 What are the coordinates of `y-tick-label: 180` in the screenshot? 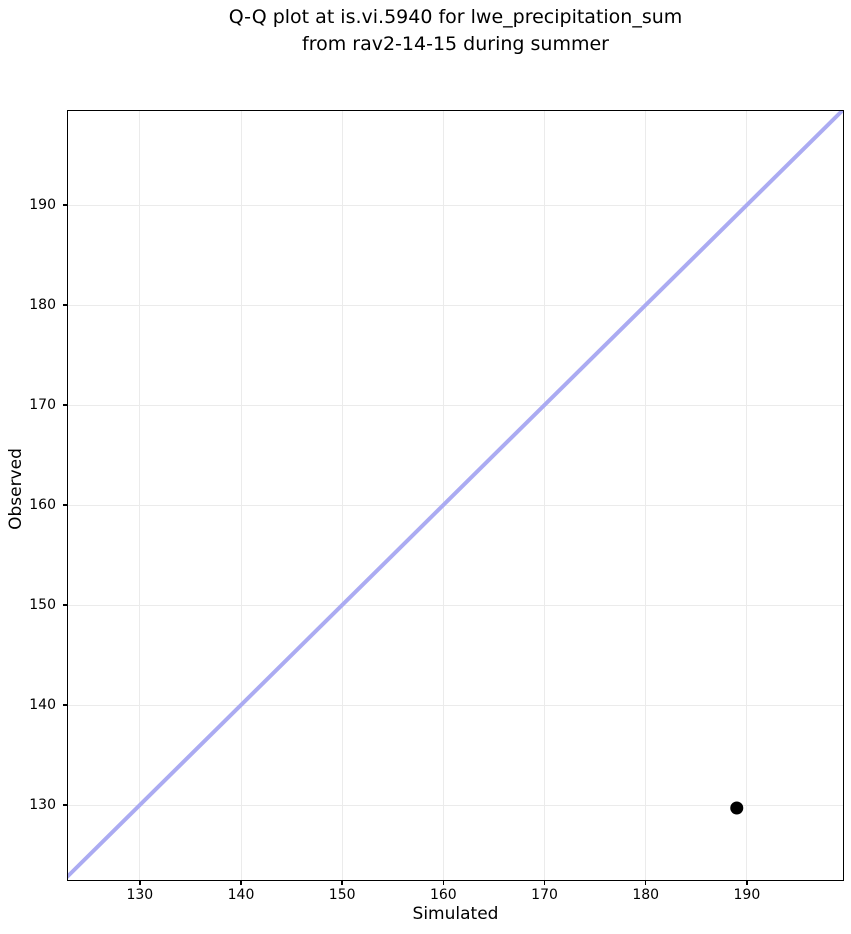 It's located at (42, 305).